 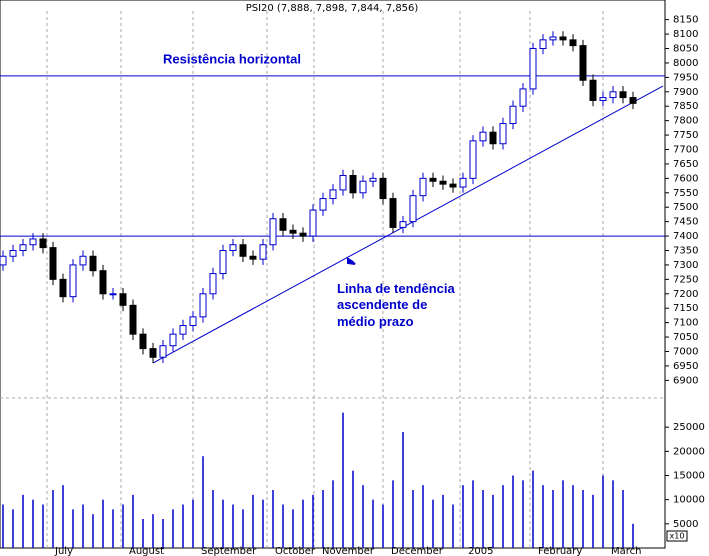 I want to click on y-tick-label: 7850, so click(x=685, y=106).